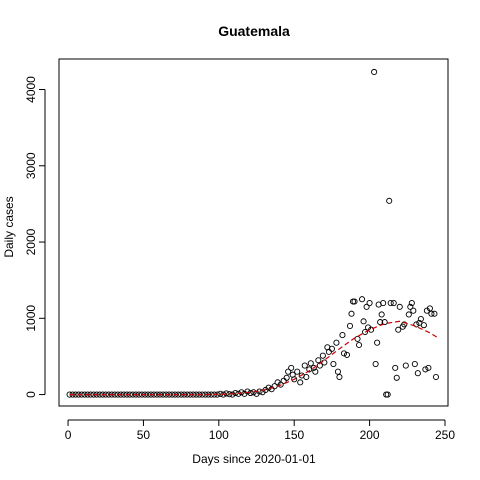 The height and width of the screenshot is (480, 480). Describe the element at coordinates (31, 165) in the screenshot. I see `y-tick-label: 3000` at that location.